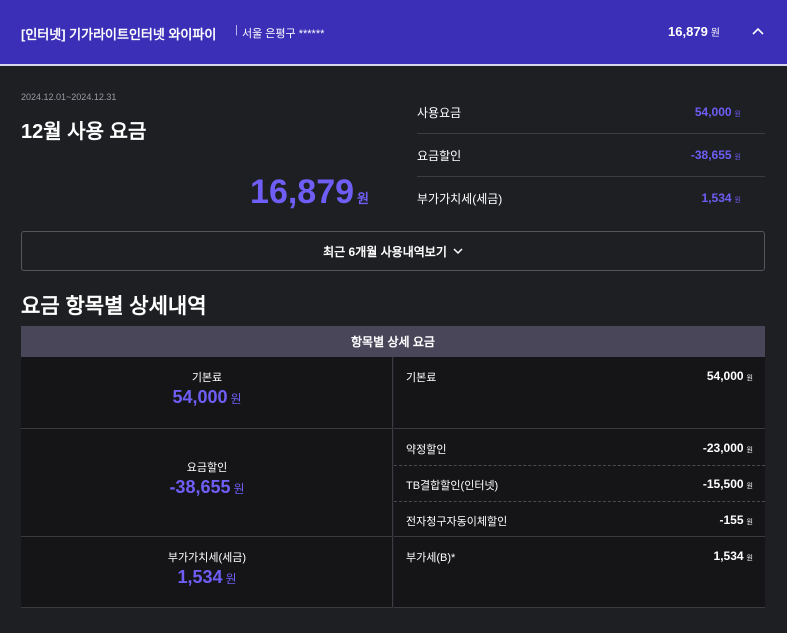  I want to click on group-cell: 부가가치세(세금) 1,534 원, so click(207, 572).